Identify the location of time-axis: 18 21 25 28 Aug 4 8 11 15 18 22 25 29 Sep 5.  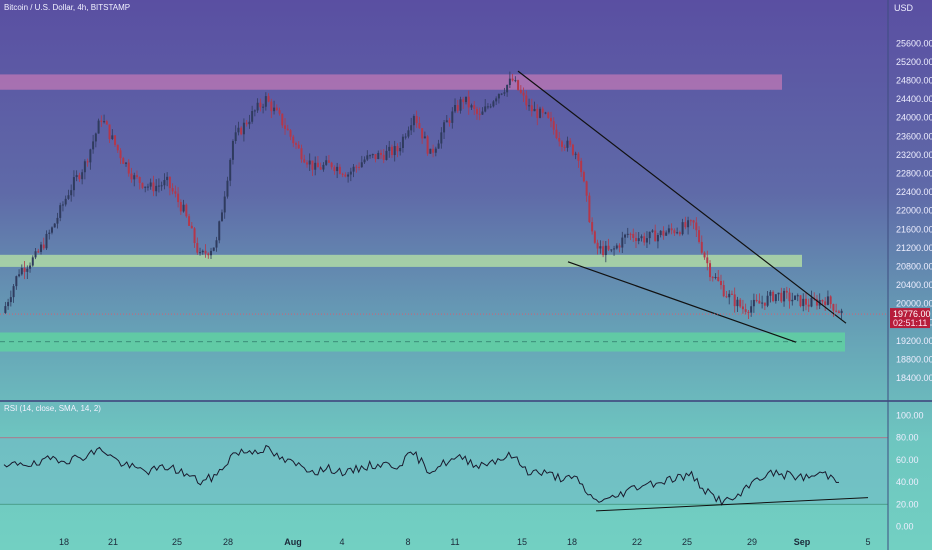
(465, 542).